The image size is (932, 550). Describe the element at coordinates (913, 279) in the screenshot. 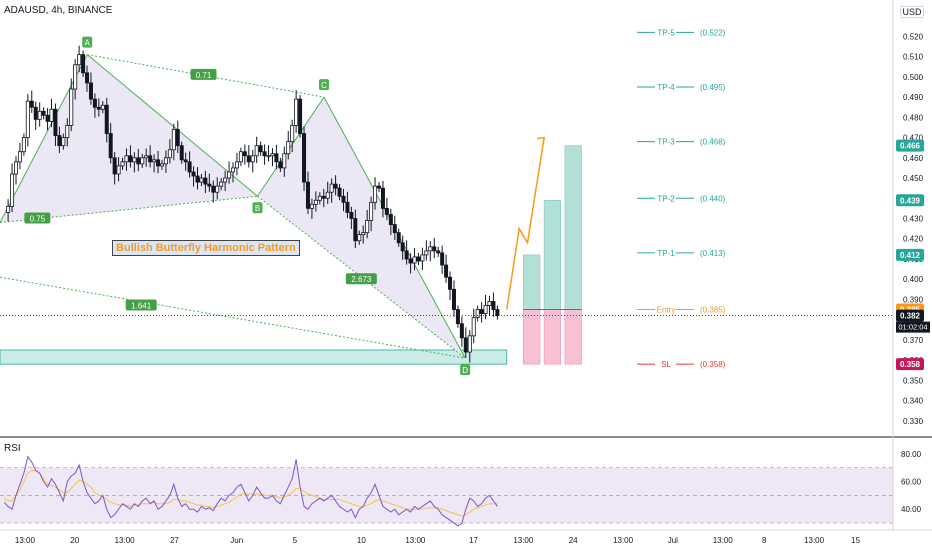

I see `price-tick-label: 0.400` at that location.